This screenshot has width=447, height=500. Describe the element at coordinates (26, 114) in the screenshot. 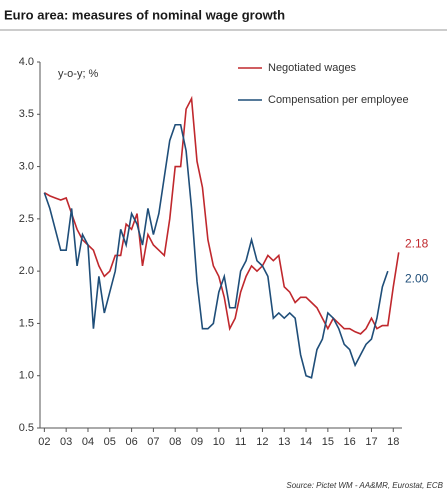

I see `y-tick-label: 3.5` at that location.